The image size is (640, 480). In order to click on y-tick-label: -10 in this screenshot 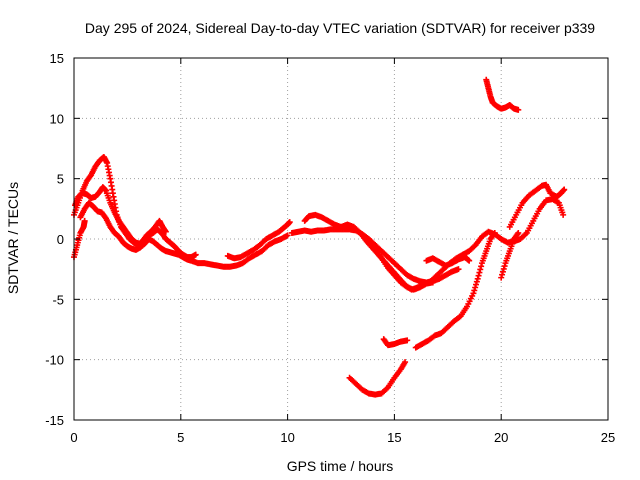, I will do `click(54, 360)`.